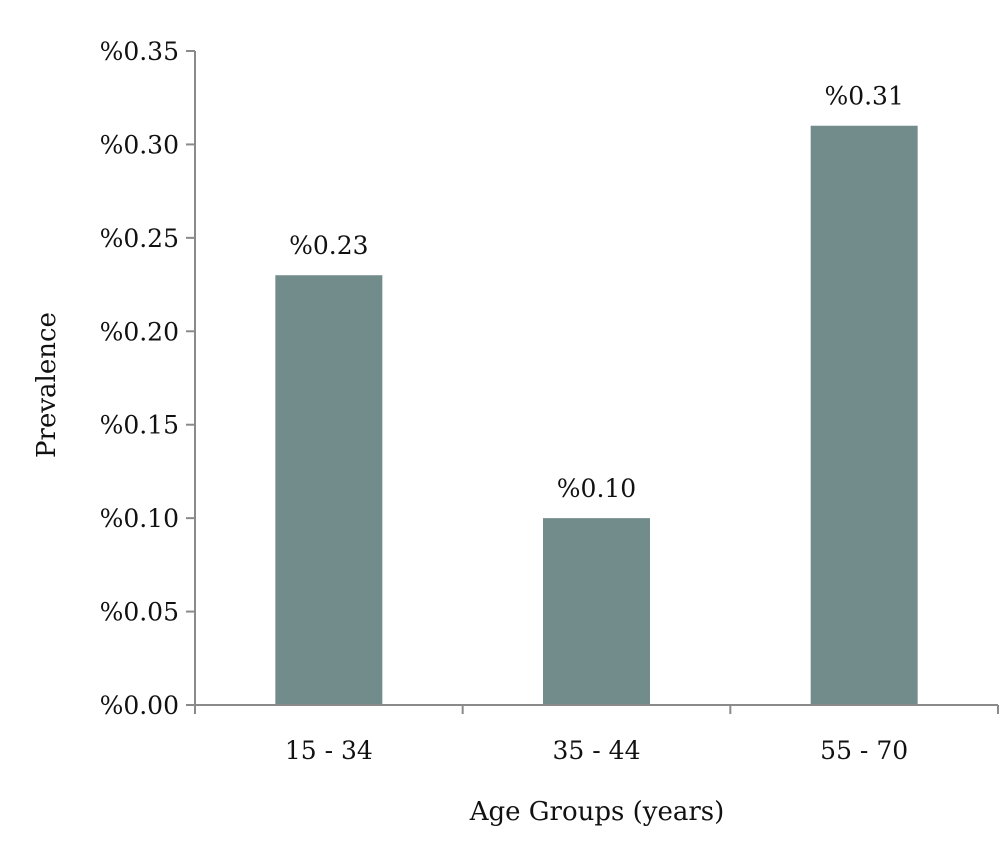 Image resolution: width=1000 pixels, height=857 pixels. What do you see at coordinates (139, 705) in the screenshot?
I see `y-tick-label: %0.00` at bounding box center [139, 705].